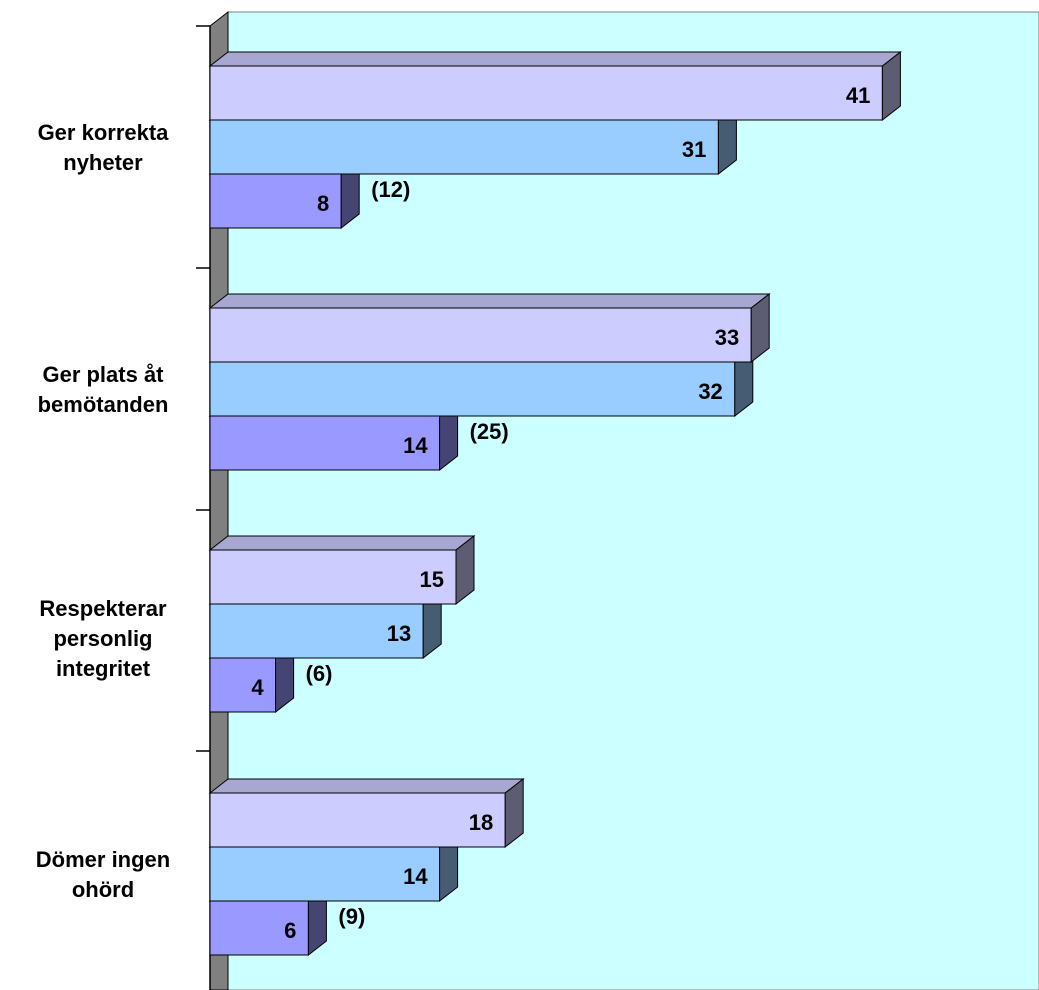 The width and height of the screenshot is (1039, 990). What do you see at coordinates (103, 638) in the screenshot?
I see `category-label: Respekterar personlig integritet` at bounding box center [103, 638].